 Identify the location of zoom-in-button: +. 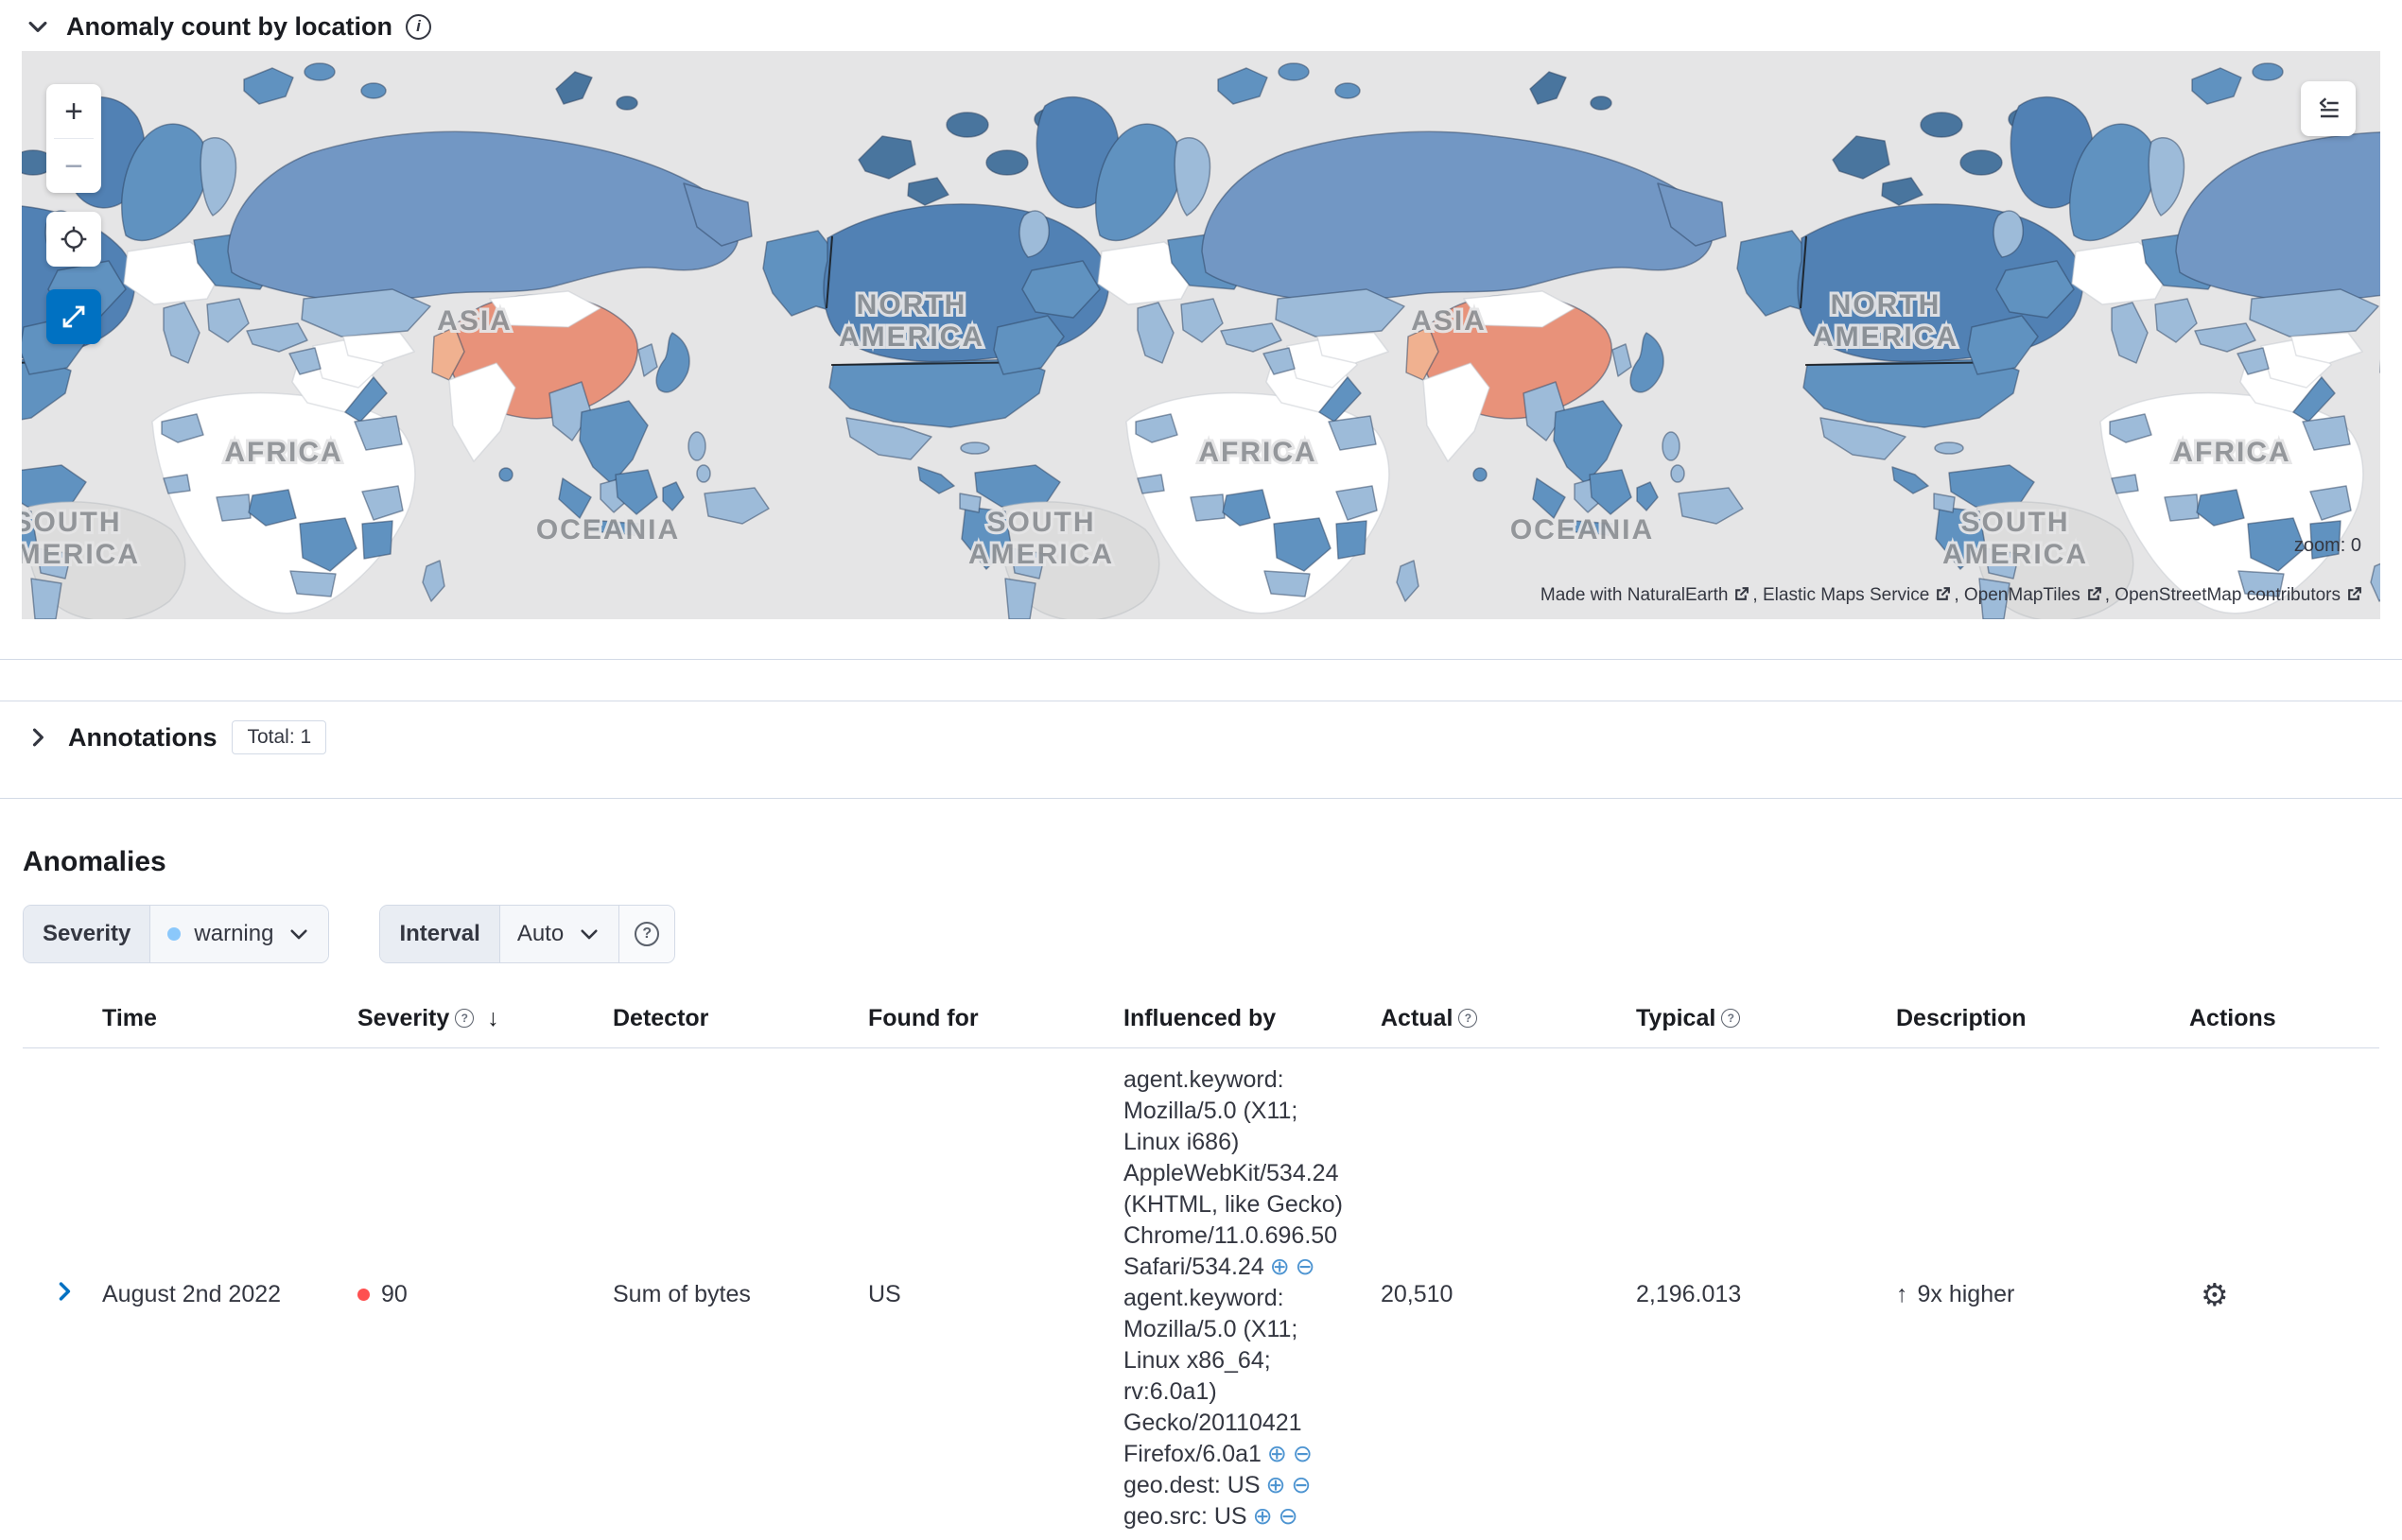
(73, 111).